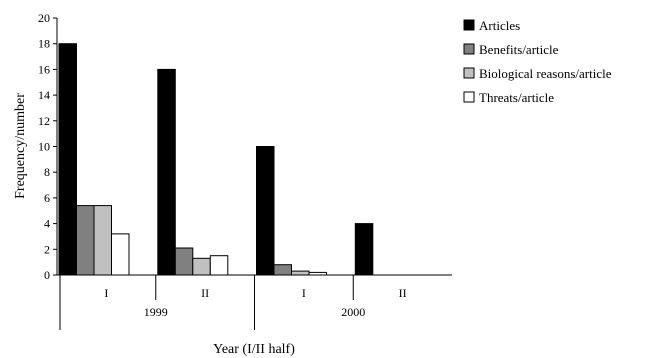 This screenshot has width=647, height=358. What do you see at coordinates (47, 249) in the screenshot?
I see `y-tick-label: 2` at bounding box center [47, 249].